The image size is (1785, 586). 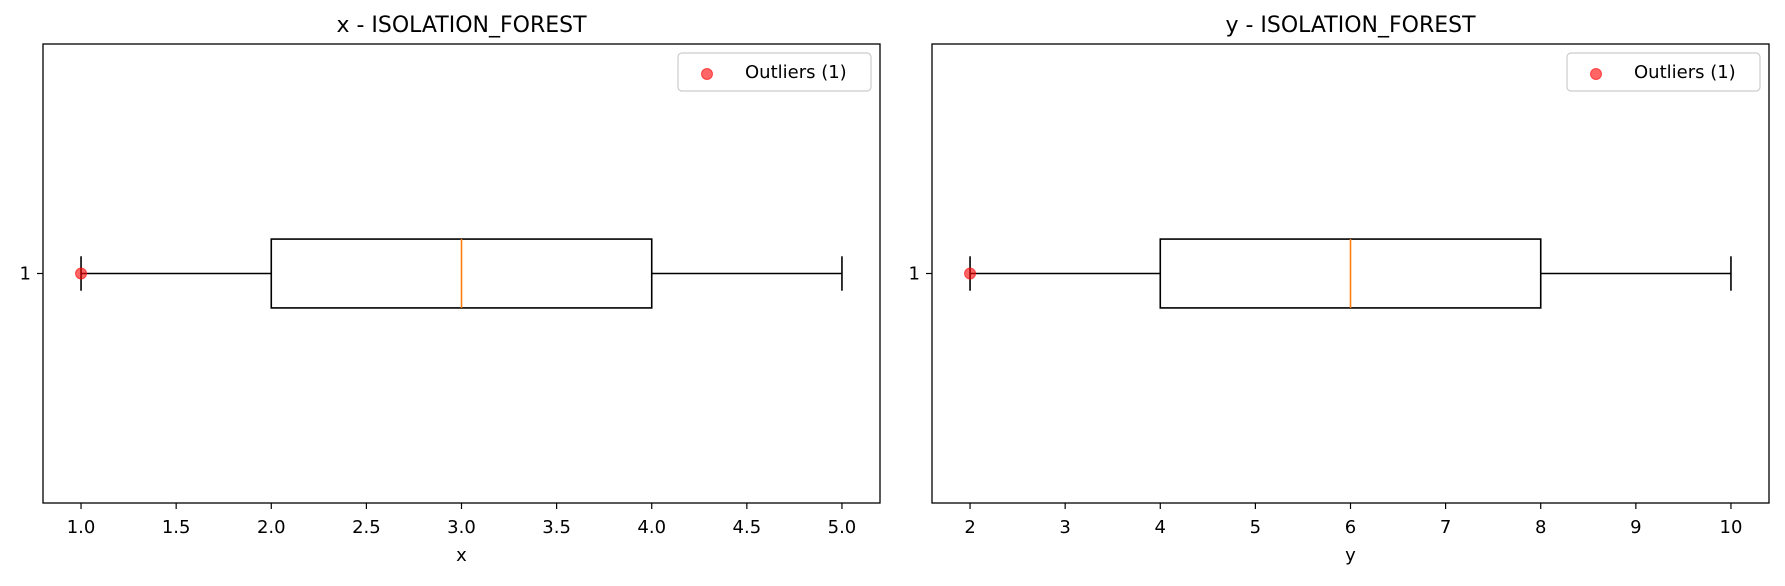 I want to click on x-legend: Outliers (1), so click(x=774, y=72).